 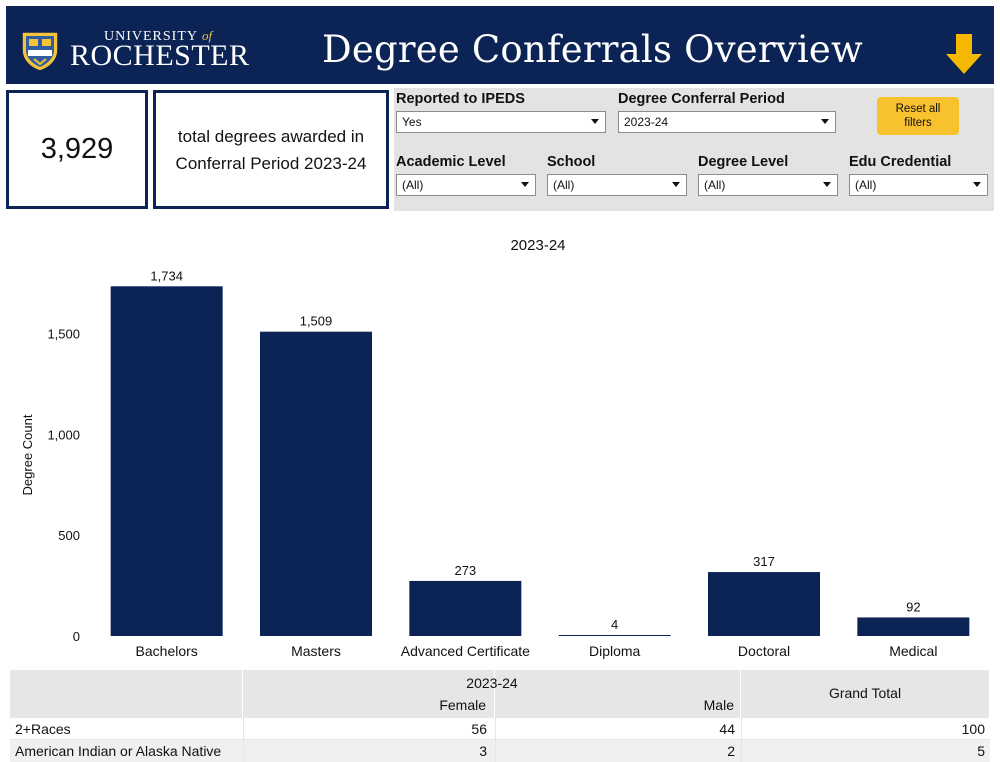 I want to click on bar-value-label: 4, so click(x=614, y=624).